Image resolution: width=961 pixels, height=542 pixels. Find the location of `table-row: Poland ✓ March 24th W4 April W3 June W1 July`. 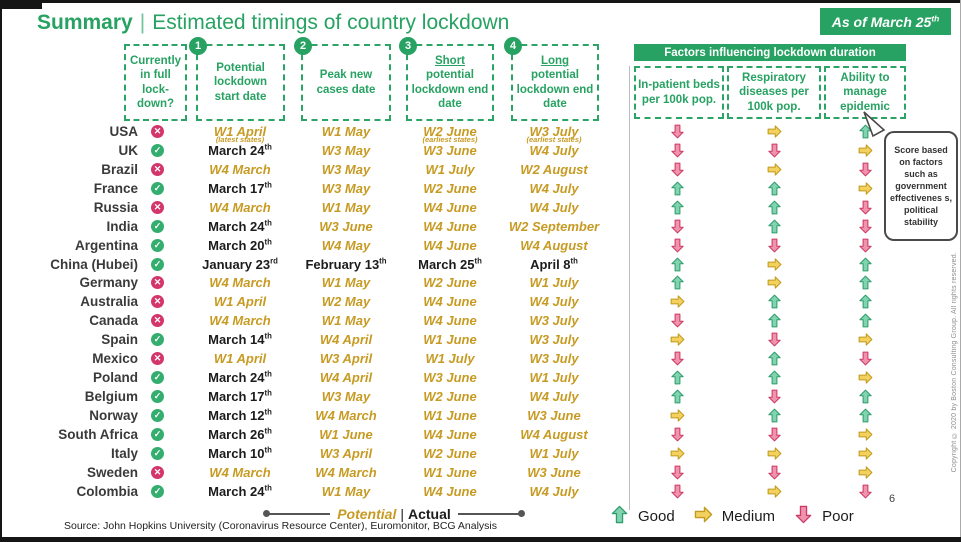

table-row: Poland ✓ March 24th W4 April W3 June W1 July is located at coordinates (480, 377).